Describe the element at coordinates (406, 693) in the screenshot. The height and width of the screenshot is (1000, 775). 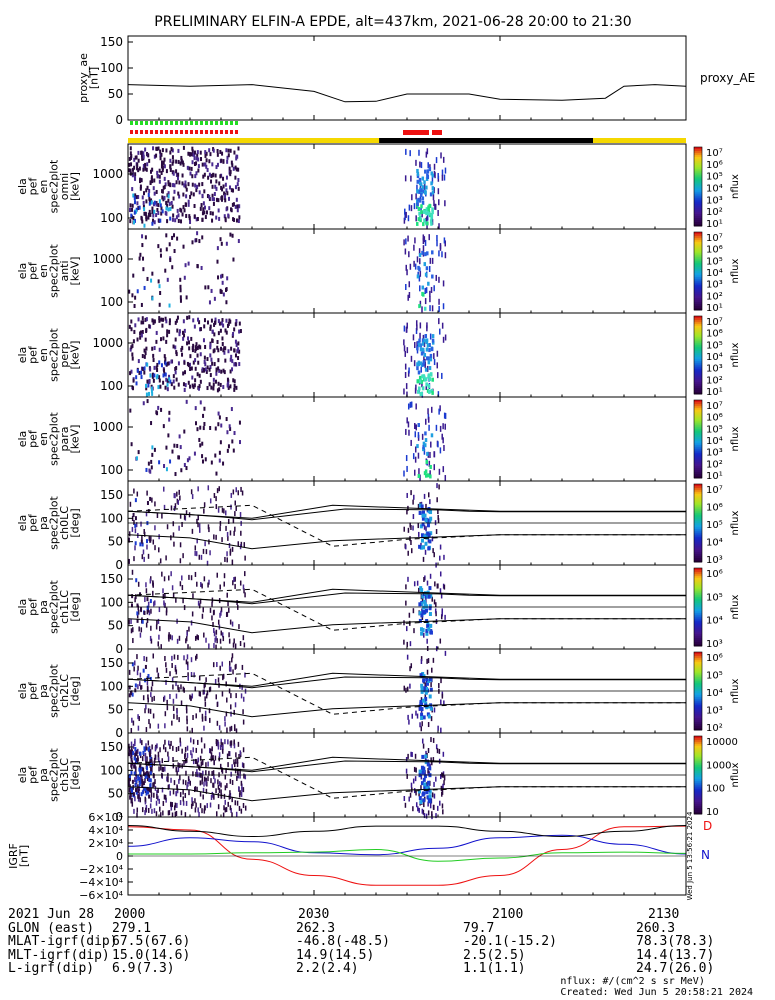
I see `dashed-loss-cone-line` at that location.